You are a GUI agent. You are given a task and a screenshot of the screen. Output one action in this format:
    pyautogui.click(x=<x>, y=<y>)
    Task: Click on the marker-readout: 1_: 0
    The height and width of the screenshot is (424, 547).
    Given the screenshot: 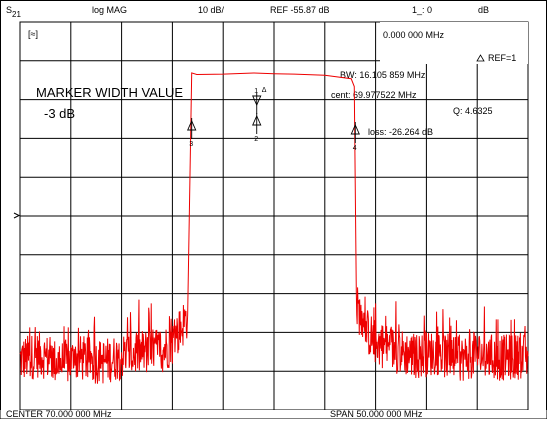 What is the action you would take?
    pyautogui.click(x=422, y=10)
    